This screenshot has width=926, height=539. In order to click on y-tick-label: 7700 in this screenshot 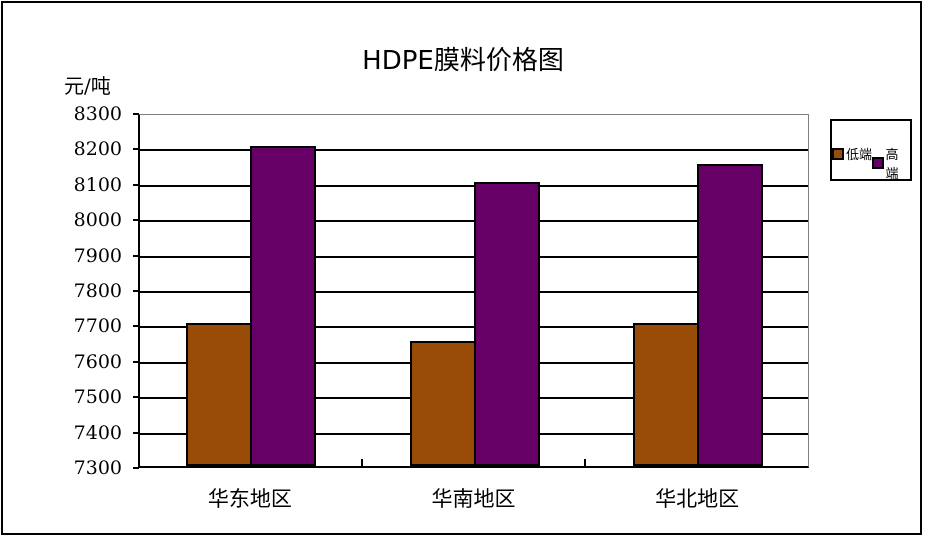, I will do `click(97, 326)`.